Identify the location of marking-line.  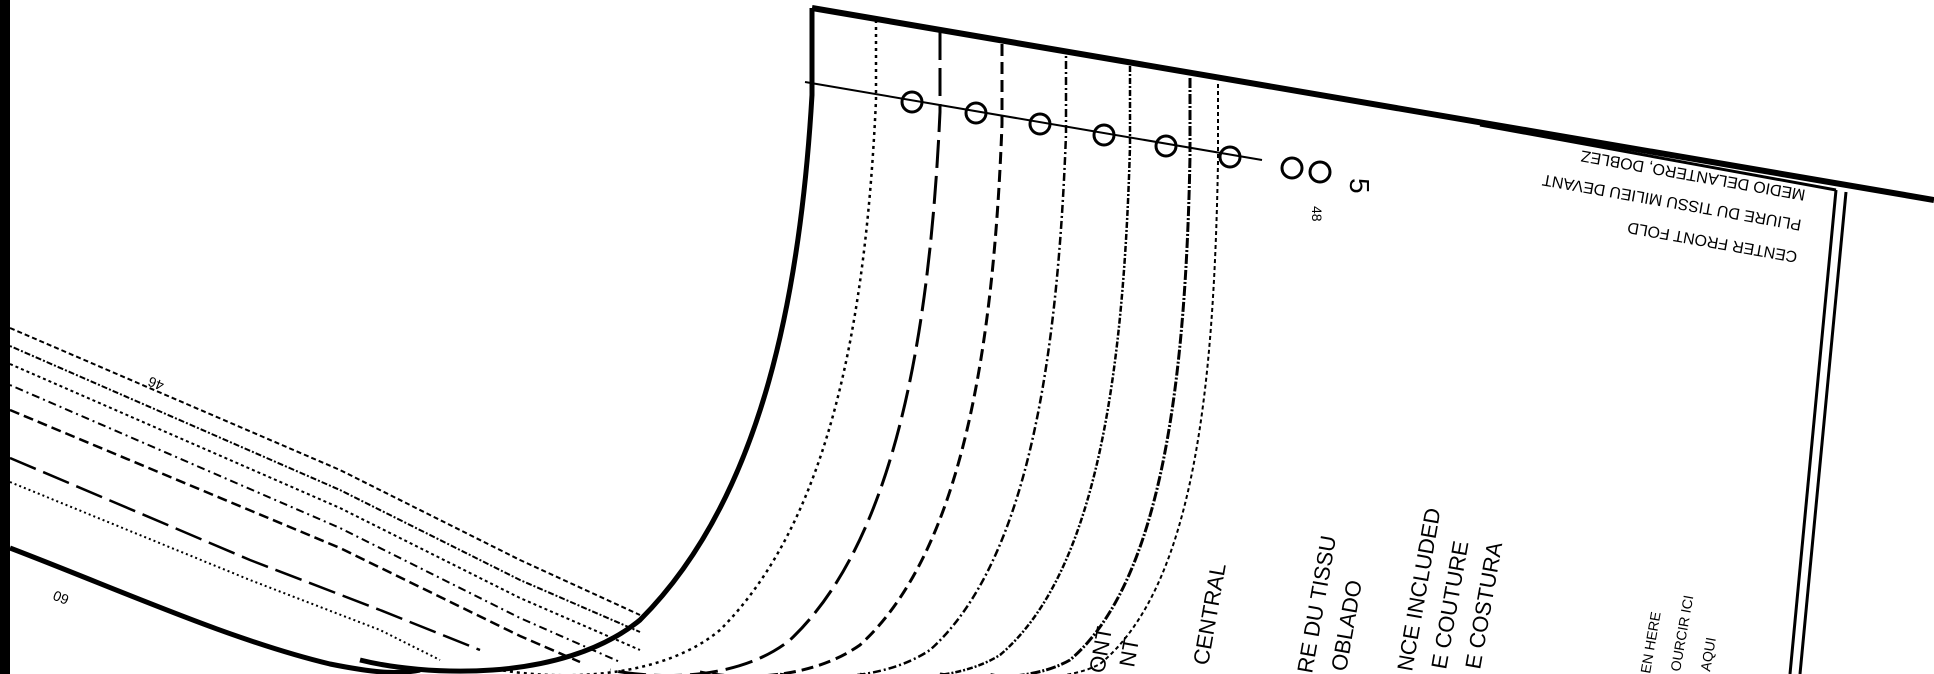
(1033, 121).